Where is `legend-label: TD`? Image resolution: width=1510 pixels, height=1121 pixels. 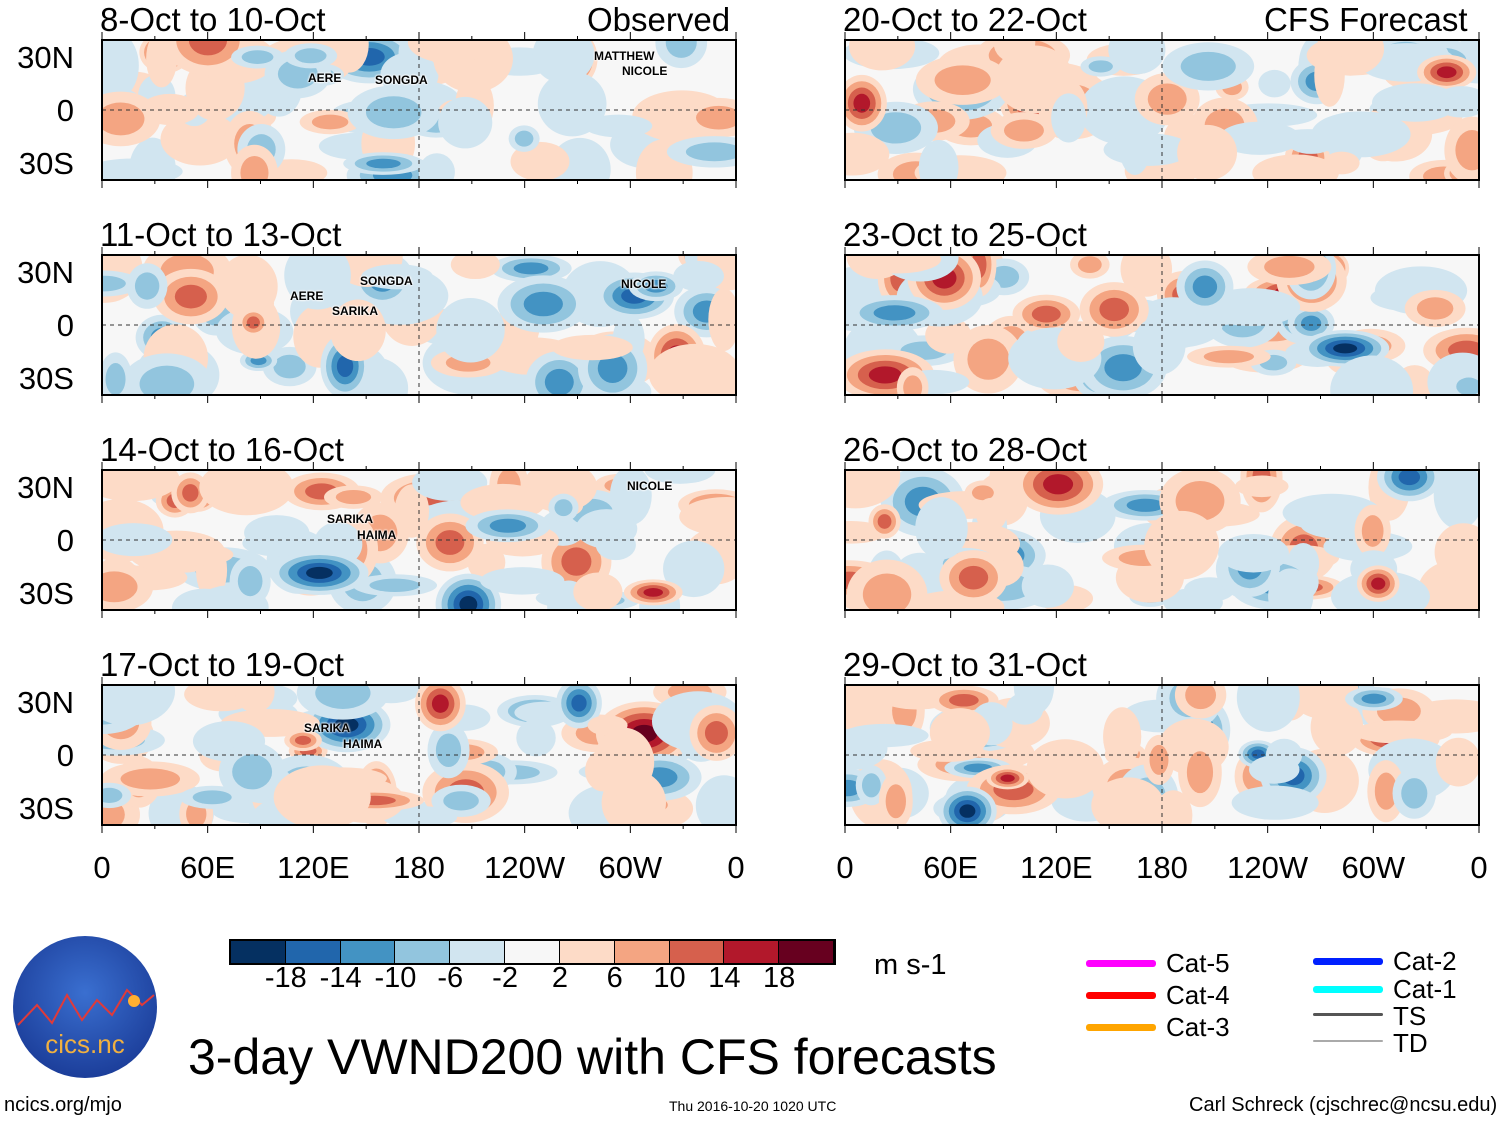
legend-label: TD is located at coordinates (1410, 1043).